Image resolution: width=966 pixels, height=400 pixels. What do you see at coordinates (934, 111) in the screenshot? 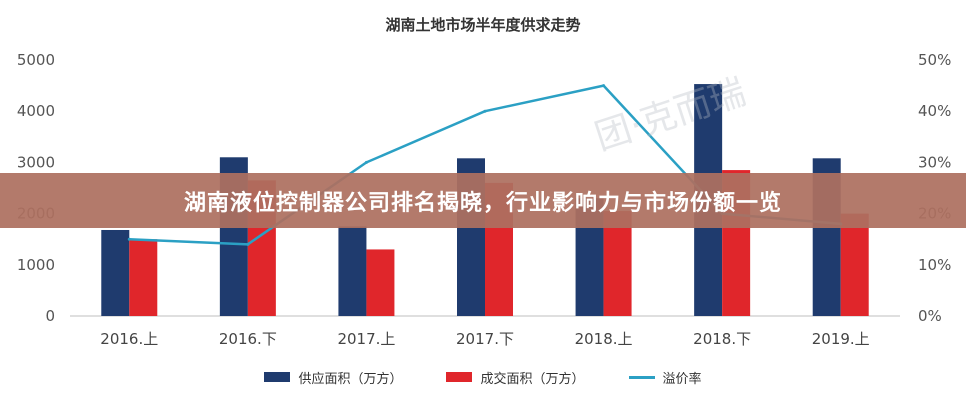
I see `y2-tick-label: 40%` at bounding box center [934, 111].